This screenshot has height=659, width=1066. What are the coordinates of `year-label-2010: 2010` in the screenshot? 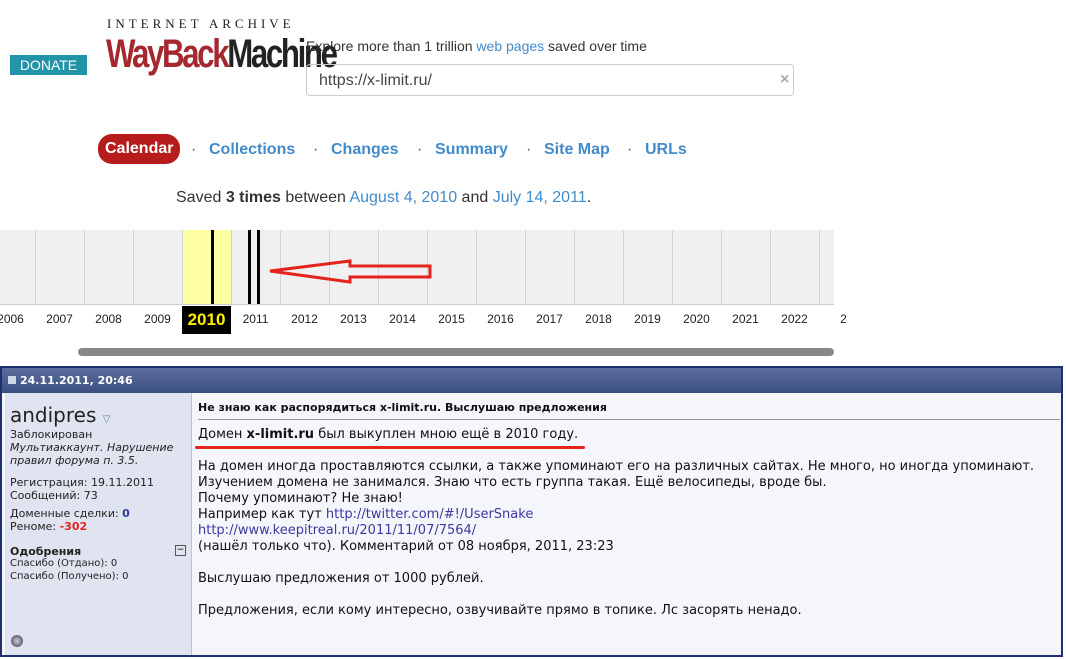 It's located at (206, 320).